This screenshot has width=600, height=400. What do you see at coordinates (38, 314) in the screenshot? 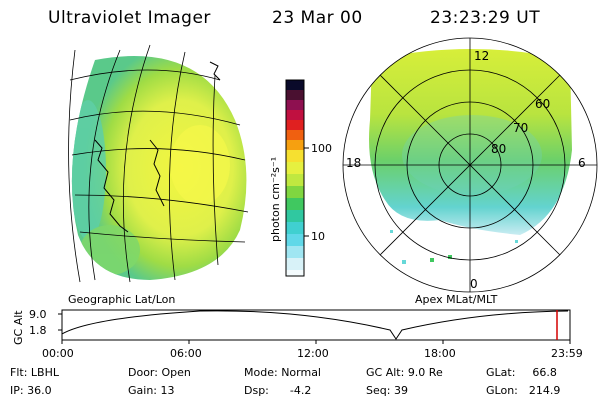
I see `altitude-ytick-9: 9.0` at bounding box center [38, 314].